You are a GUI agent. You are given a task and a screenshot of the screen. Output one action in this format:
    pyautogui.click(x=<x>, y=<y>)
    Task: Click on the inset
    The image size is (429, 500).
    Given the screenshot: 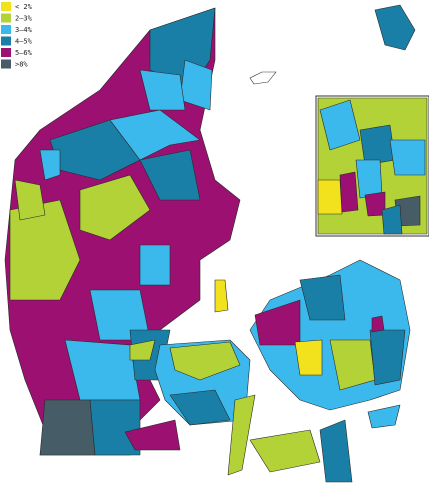 What is the action you would take?
    pyautogui.click(x=372, y=166)
    